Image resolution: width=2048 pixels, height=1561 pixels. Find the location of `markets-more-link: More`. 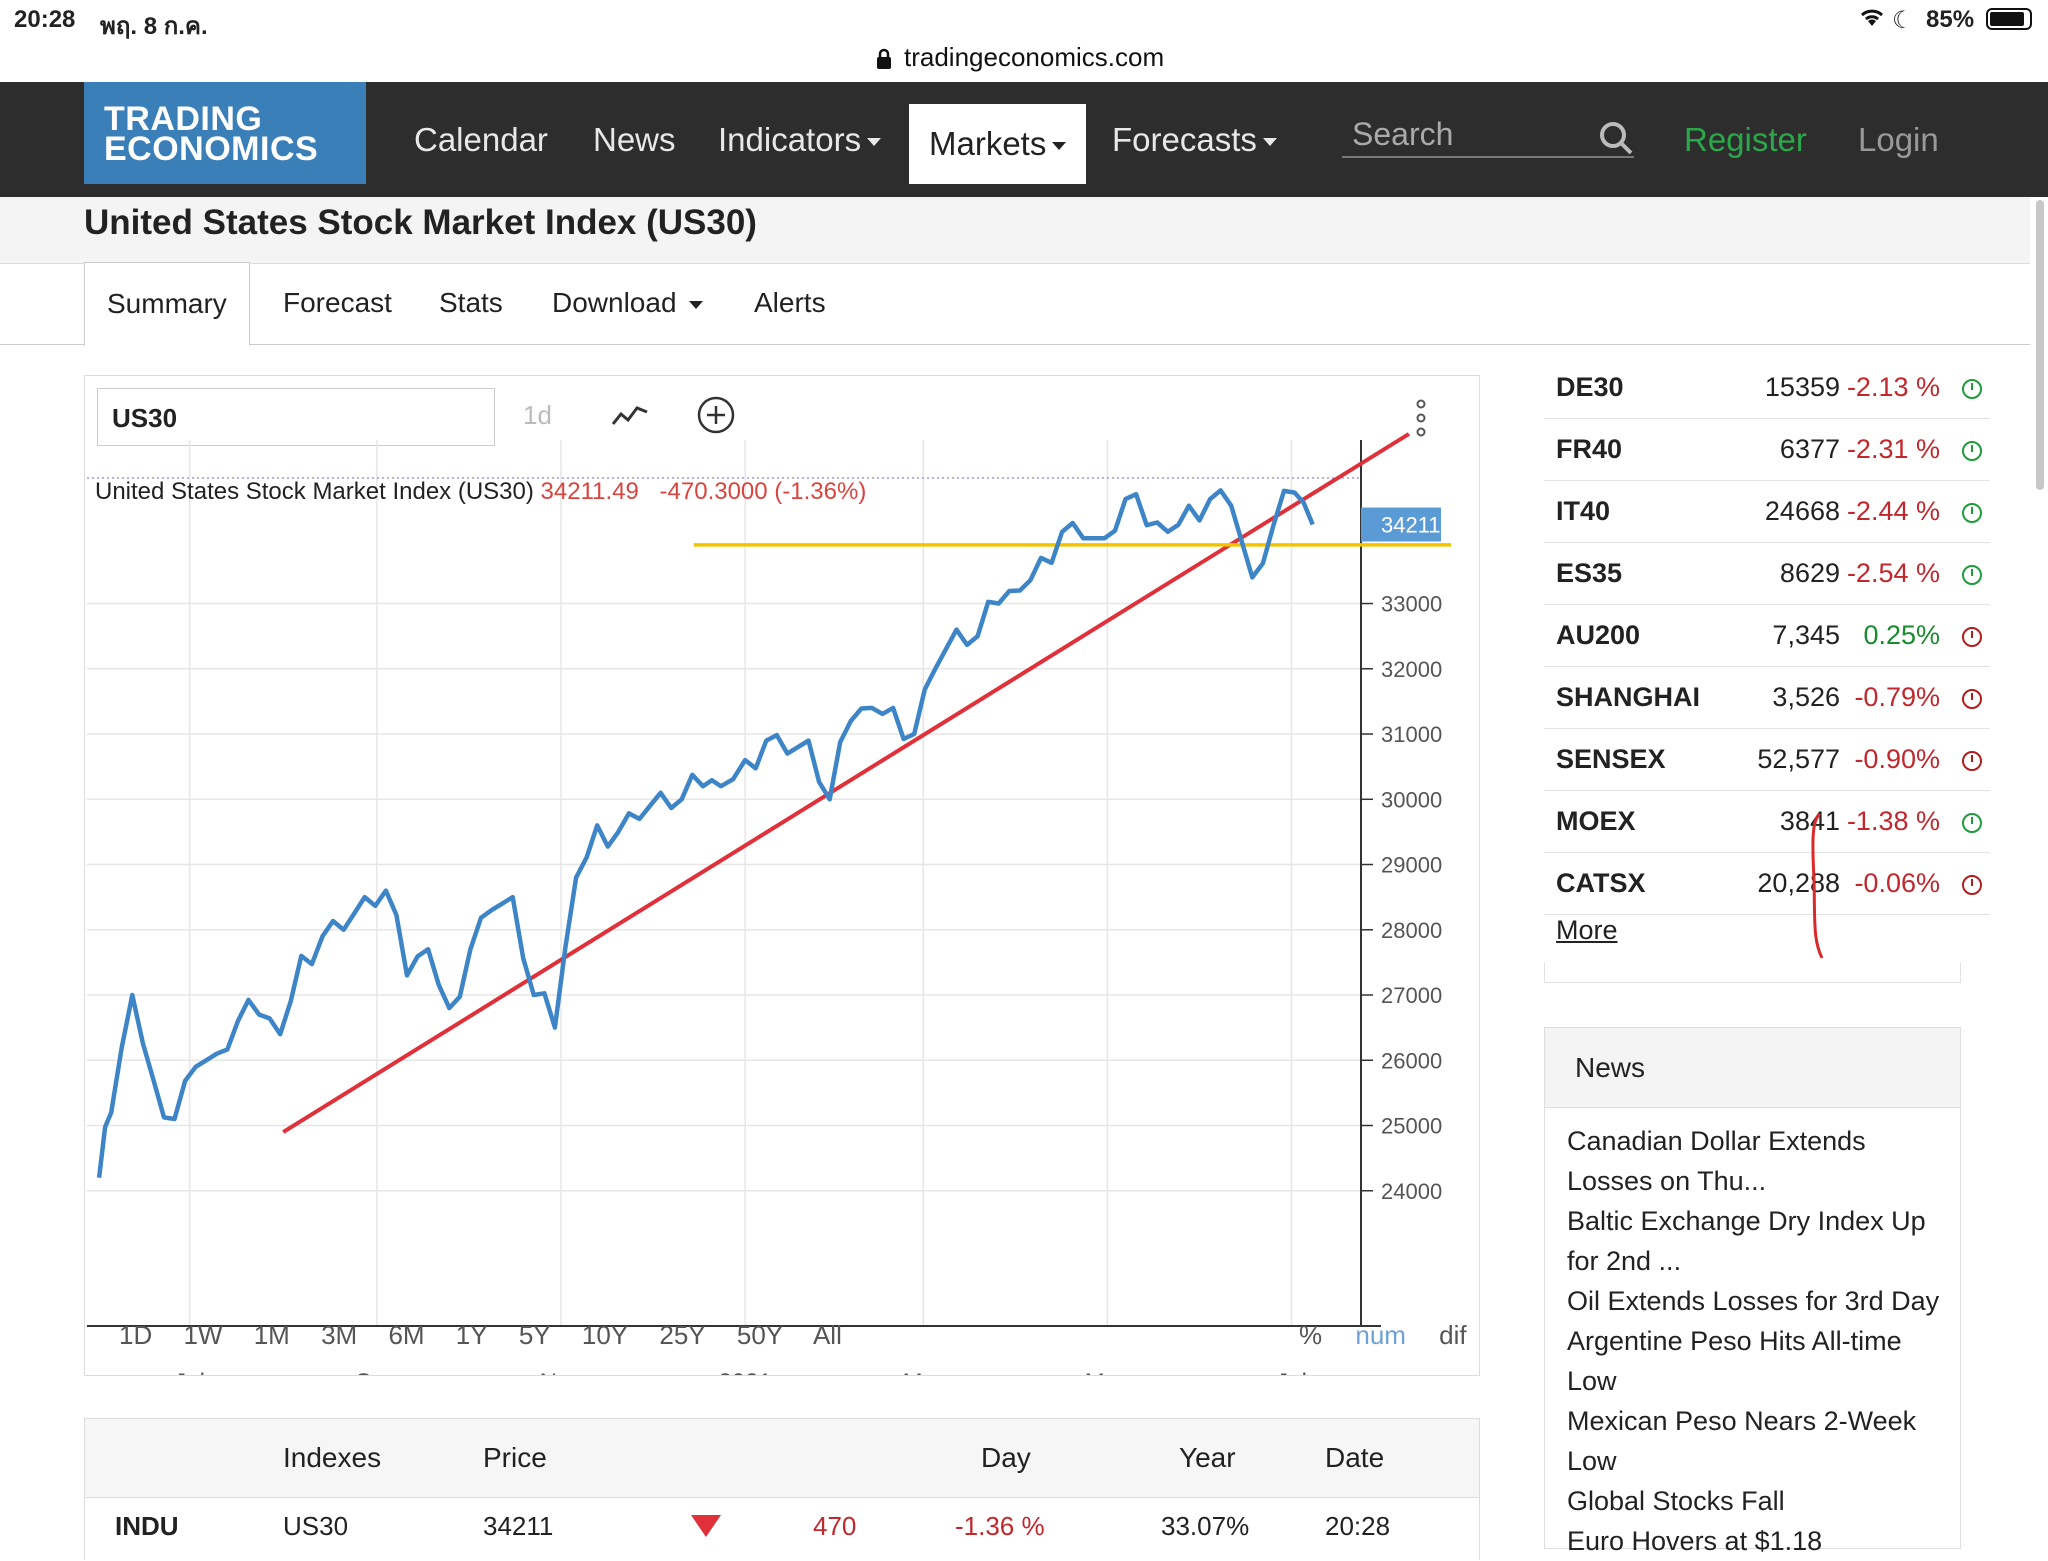

markets-more-link: More is located at coordinates (1587, 930).